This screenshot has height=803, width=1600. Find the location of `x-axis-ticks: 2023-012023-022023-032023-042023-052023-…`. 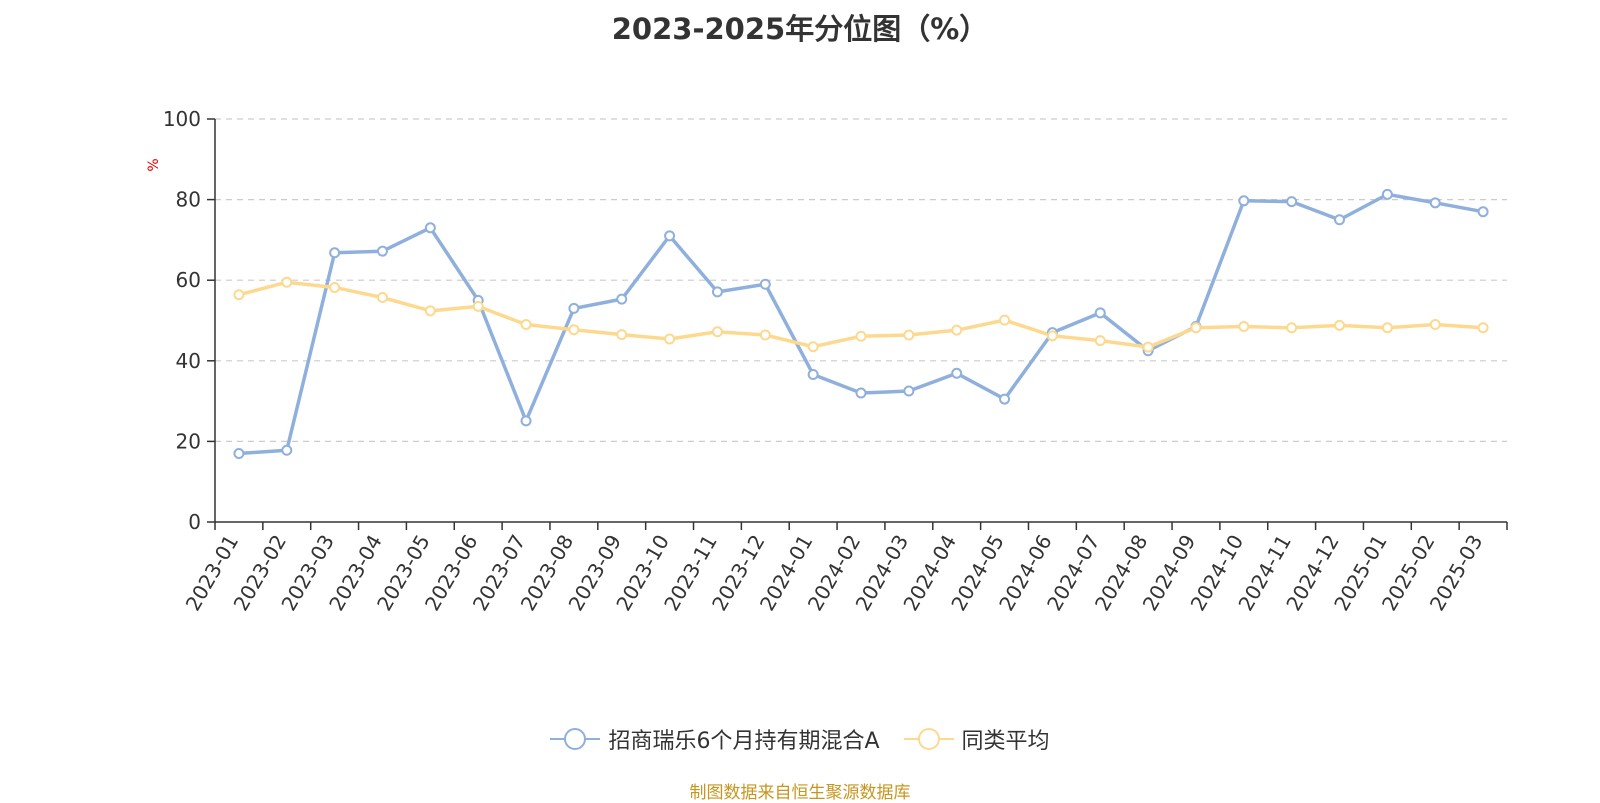

x-axis-ticks: 2023-012023-022023-032023-042023-052023-… is located at coordinates (844, 568).